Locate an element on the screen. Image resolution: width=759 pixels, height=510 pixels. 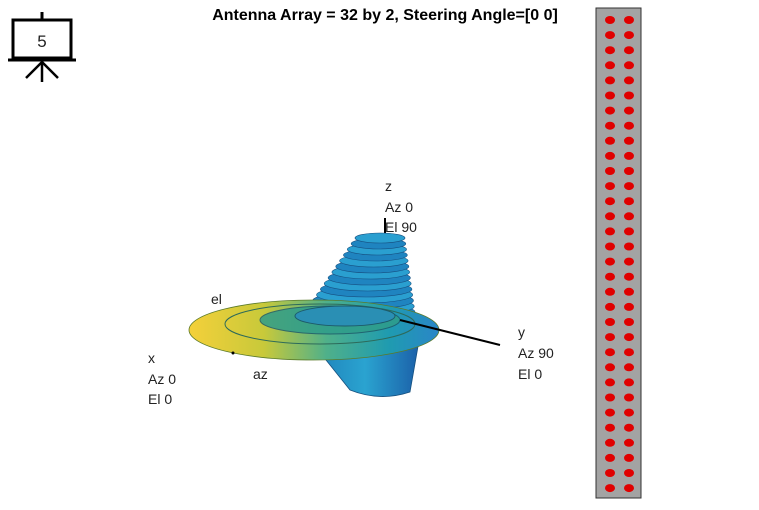
x-az: Az 0 is located at coordinates (162, 379).